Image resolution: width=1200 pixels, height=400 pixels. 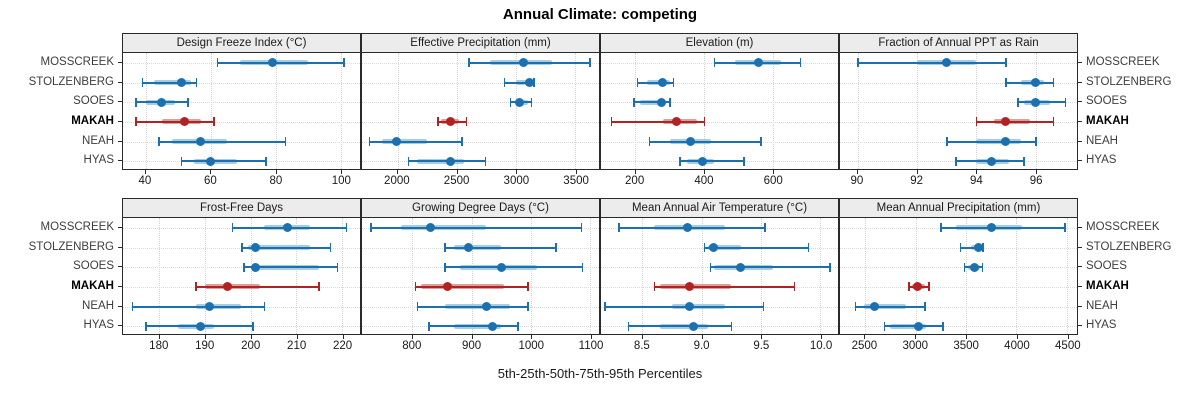 What do you see at coordinates (635, 181) in the screenshot?
I see `tick-label: 200` at bounding box center [635, 181].